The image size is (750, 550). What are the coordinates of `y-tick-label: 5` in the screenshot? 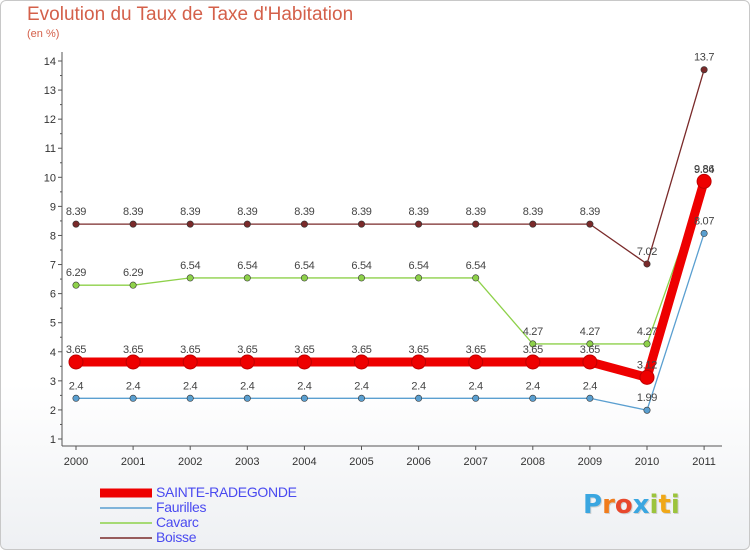 It's located at (53, 324).